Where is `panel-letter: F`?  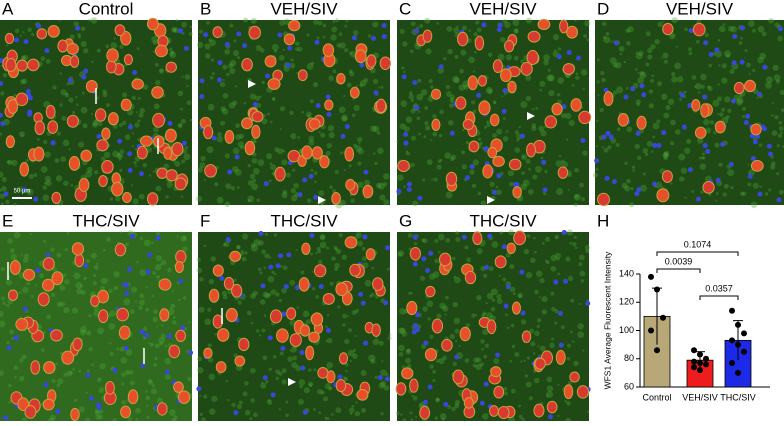 panel-letter: F is located at coordinates (205, 220).